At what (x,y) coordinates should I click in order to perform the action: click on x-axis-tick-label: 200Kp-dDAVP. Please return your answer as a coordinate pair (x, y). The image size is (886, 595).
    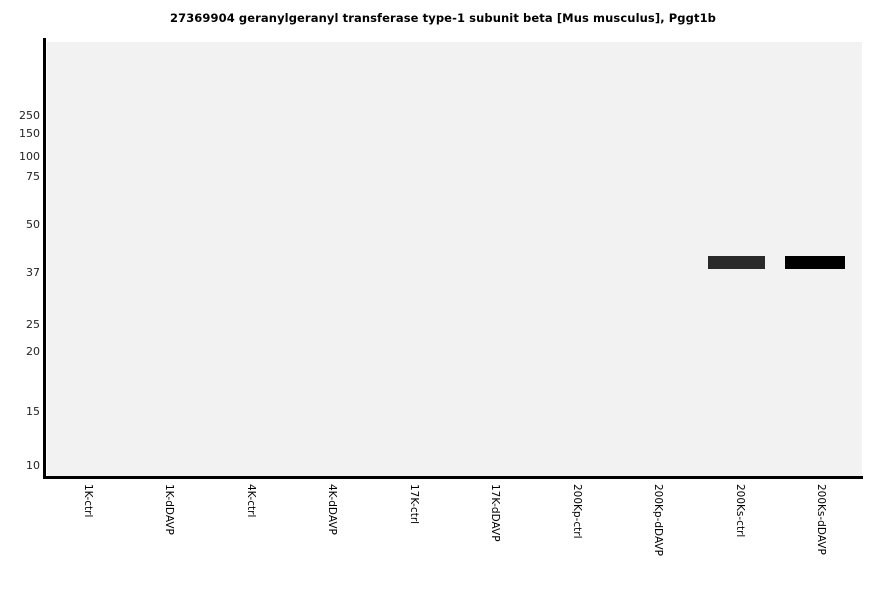
    Looking at the image, I should click on (658, 520).